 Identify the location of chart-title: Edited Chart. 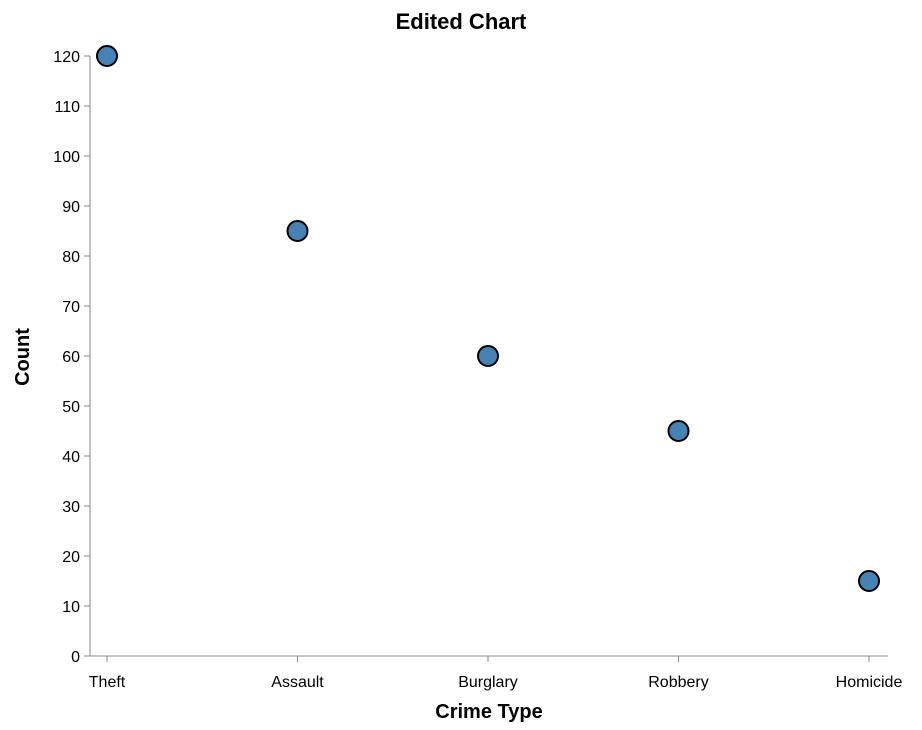
(461, 21).